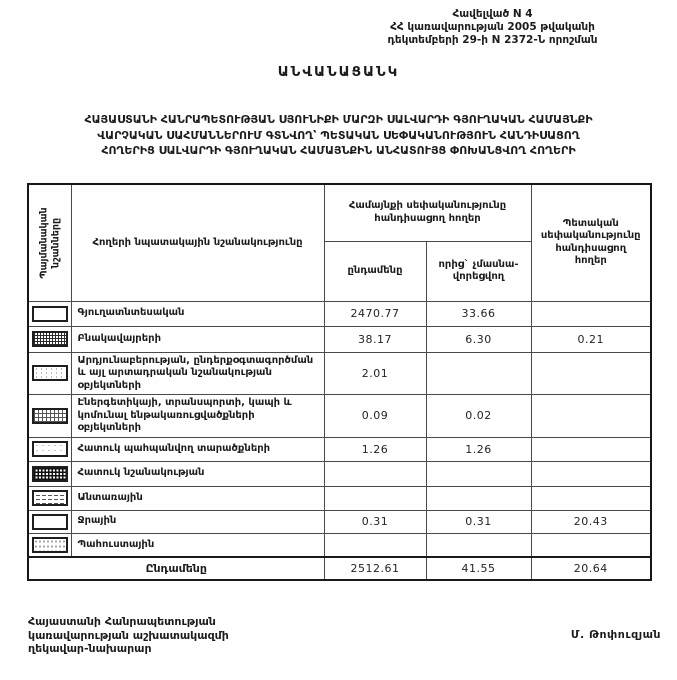 The height and width of the screenshot is (680, 677). Describe the element at coordinates (615, 634) in the screenshot. I see `signatory-name: Մ. Թոփուզյան` at that location.